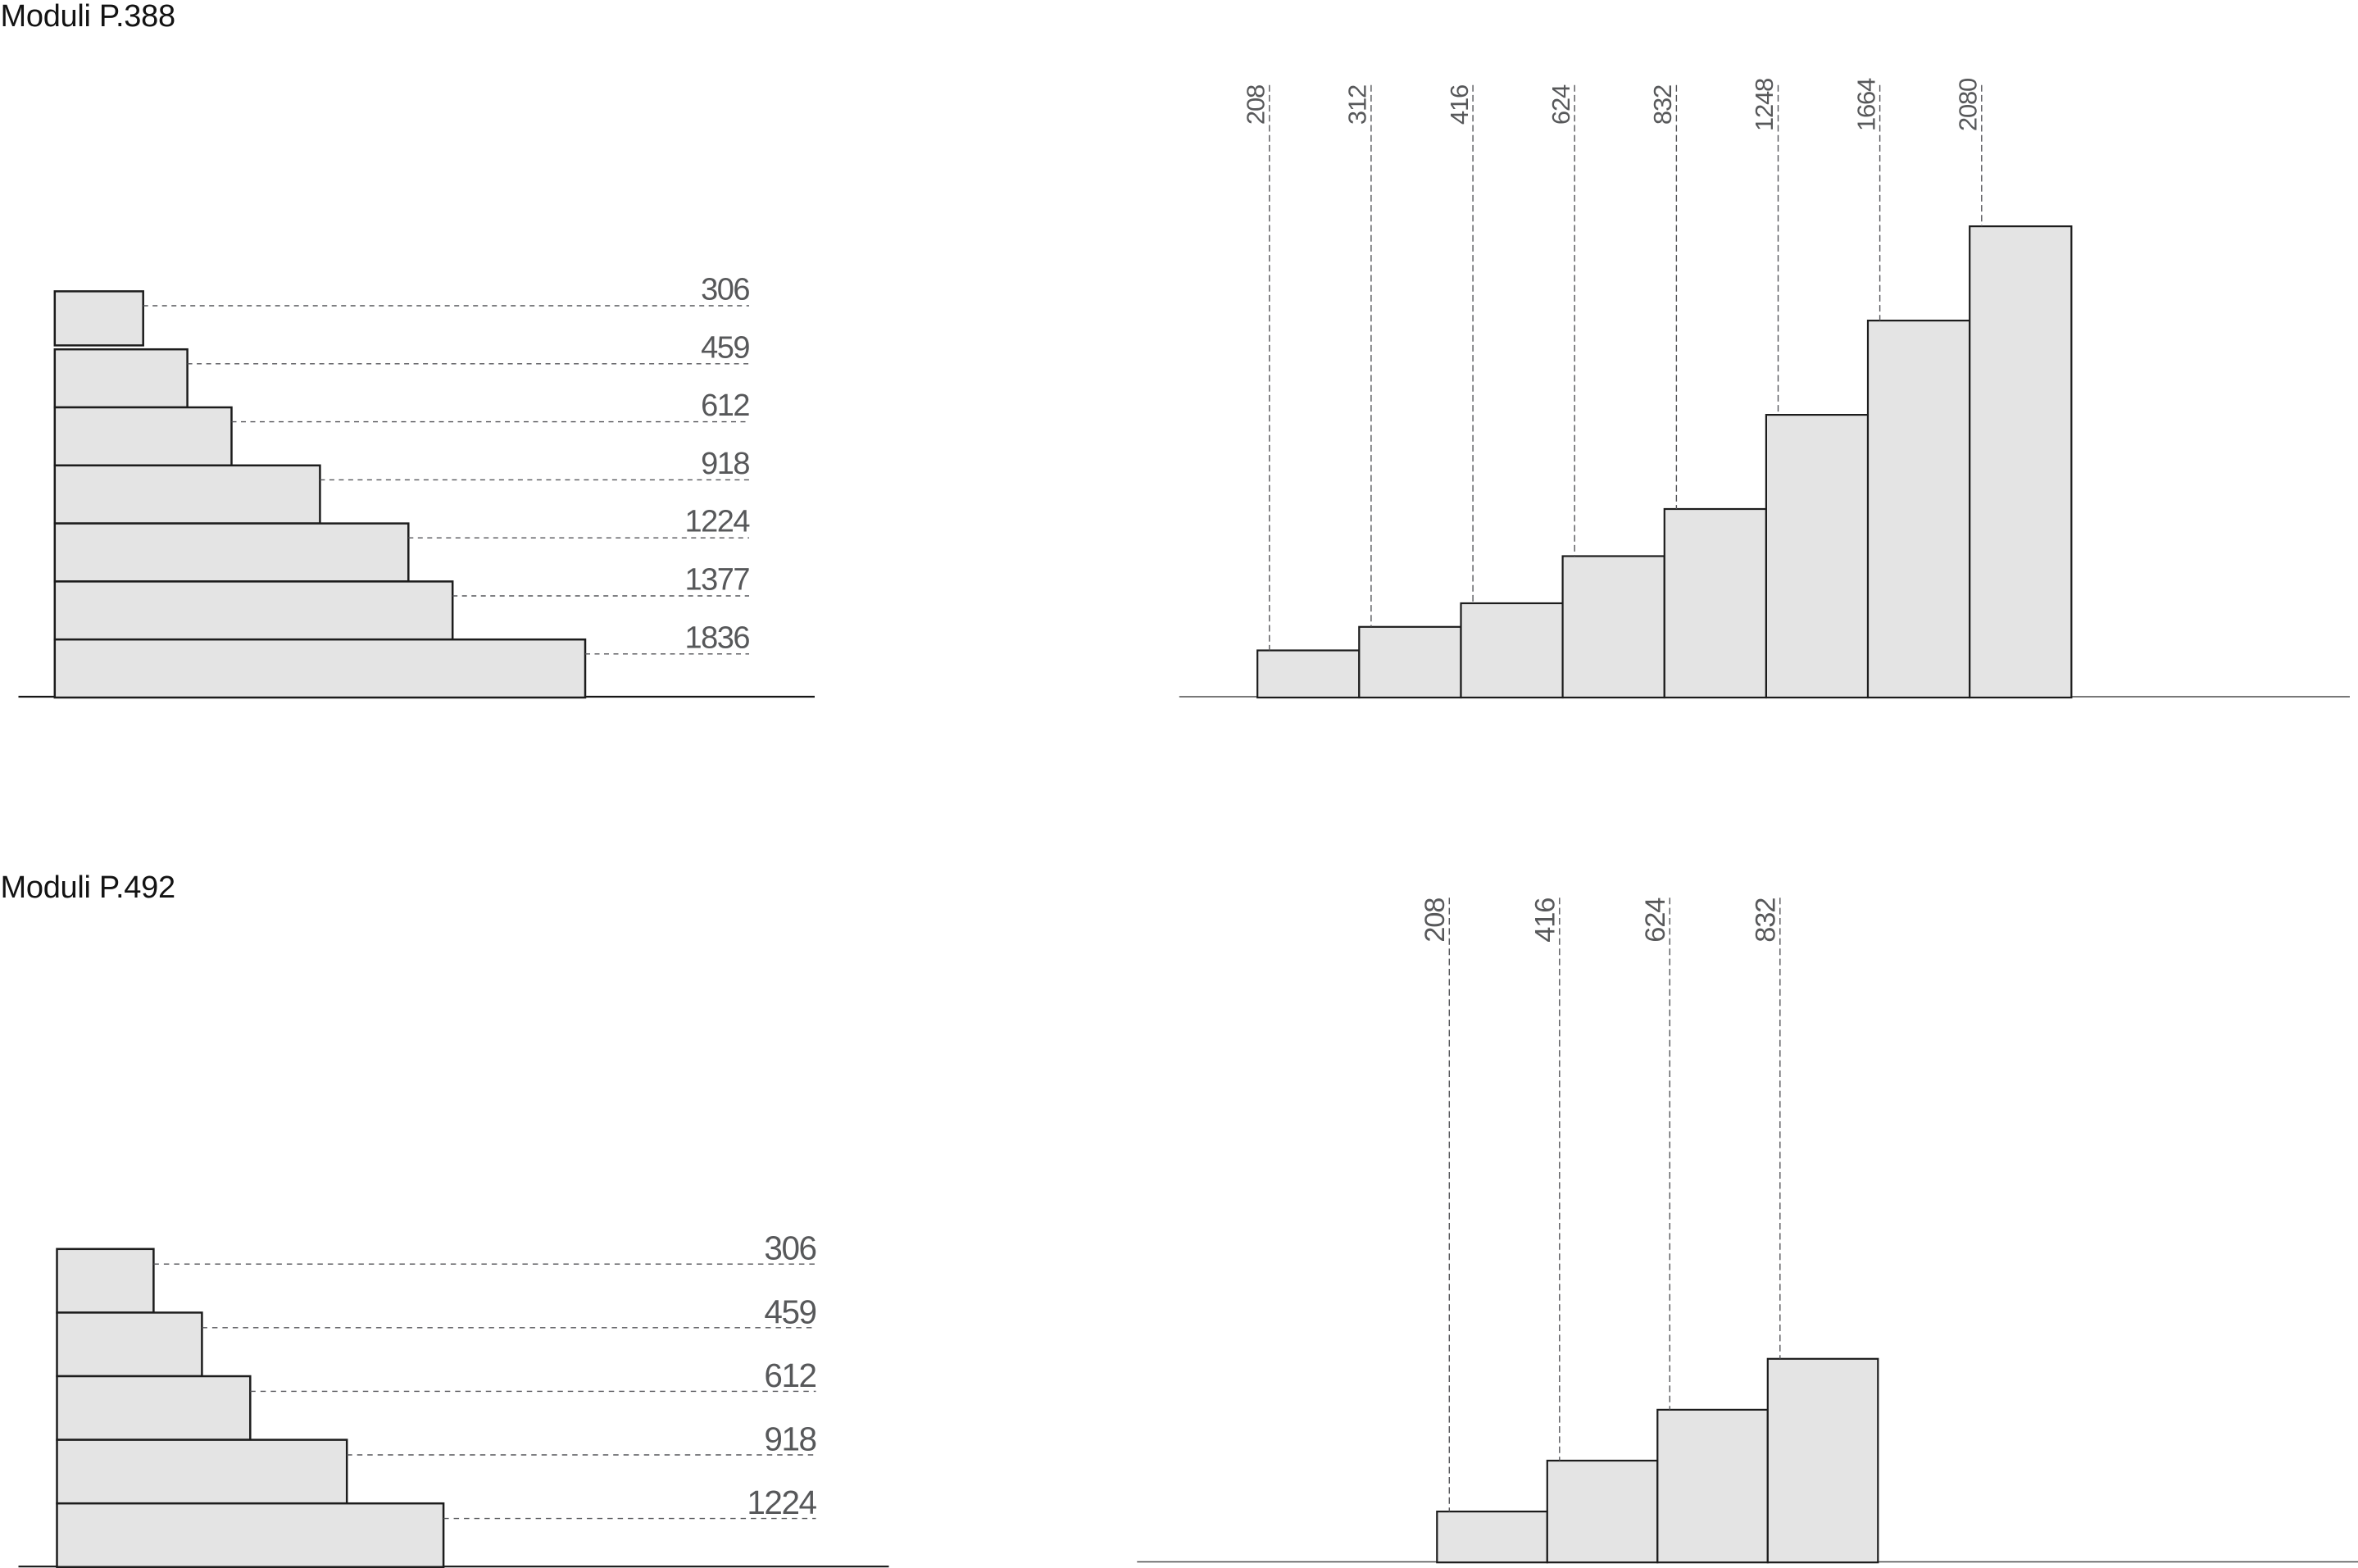 The height and width of the screenshot is (1568, 2358). What do you see at coordinates (1865, 104) in the screenshot?
I see `svg-text: 1664` at bounding box center [1865, 104].